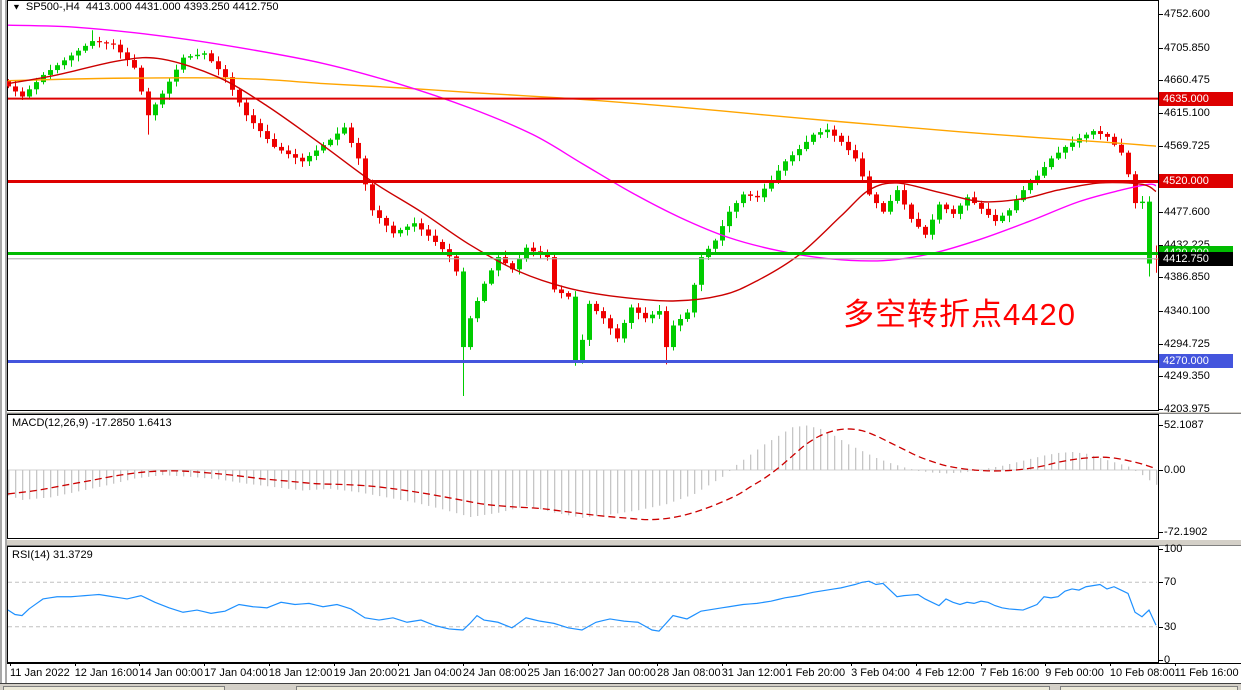 Image resolution: width=1241 pixels, height=690 pixels. What do you see at coordinates (182, 7) in the screenshot?
I see `ohlc-values-label: 4413.000 4431.000 4393.250 4412.750` at bounding box center [182, 7].